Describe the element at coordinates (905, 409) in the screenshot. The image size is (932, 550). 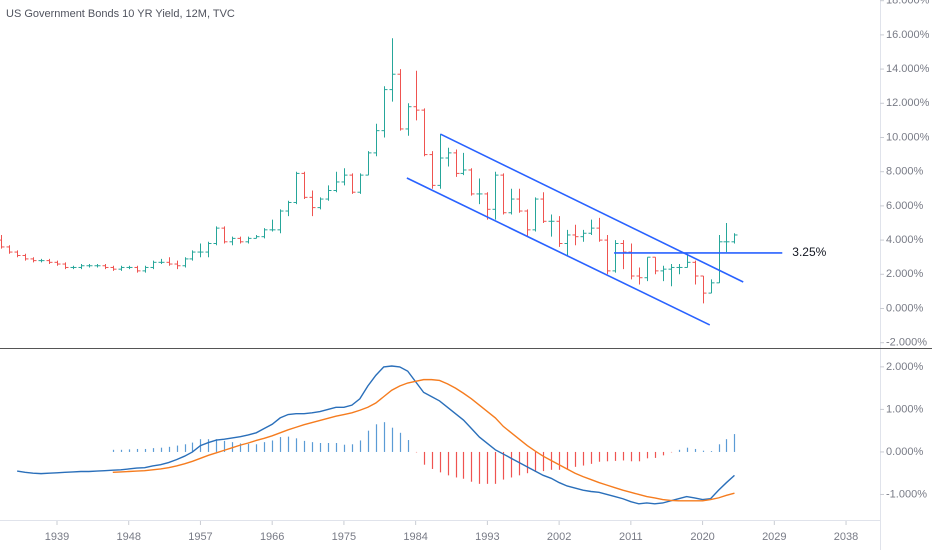
I see `y-tick-label: 1.000%` at that location.